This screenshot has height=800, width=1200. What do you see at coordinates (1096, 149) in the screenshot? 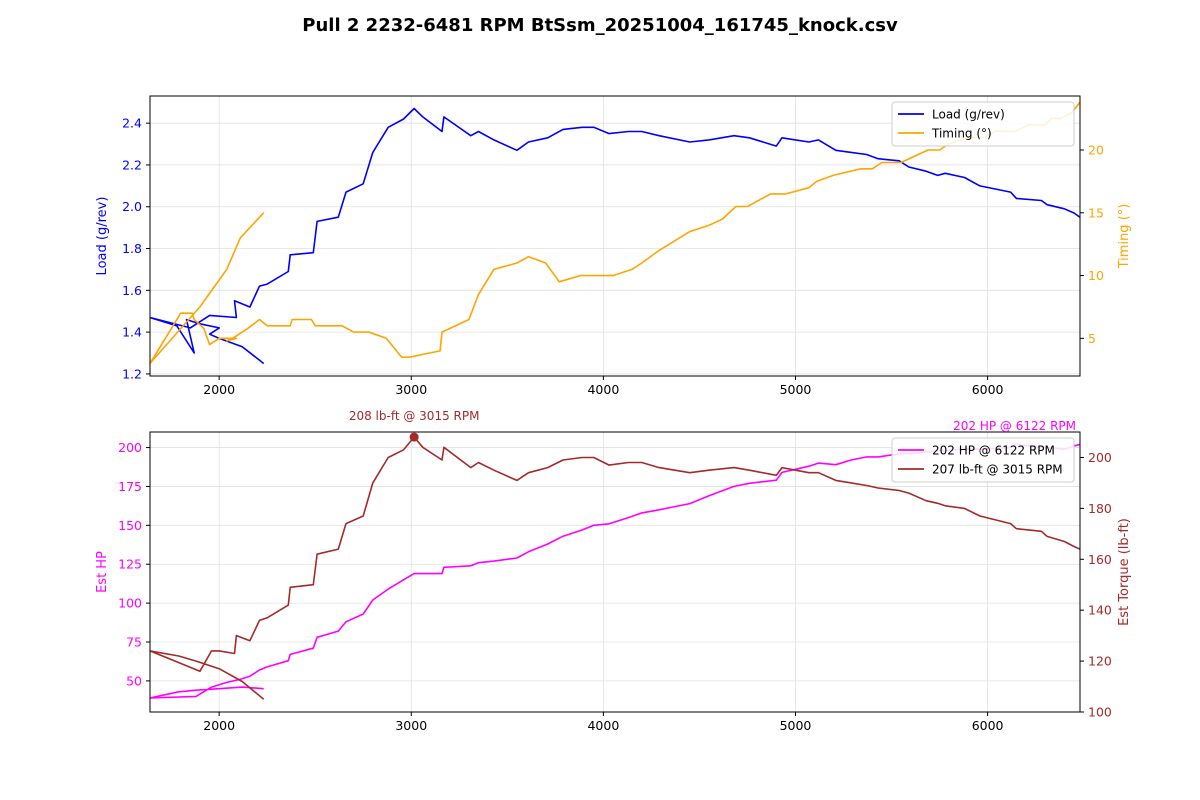
I see `y-right-tick-label: 20` at bounding box center [1096, 149].